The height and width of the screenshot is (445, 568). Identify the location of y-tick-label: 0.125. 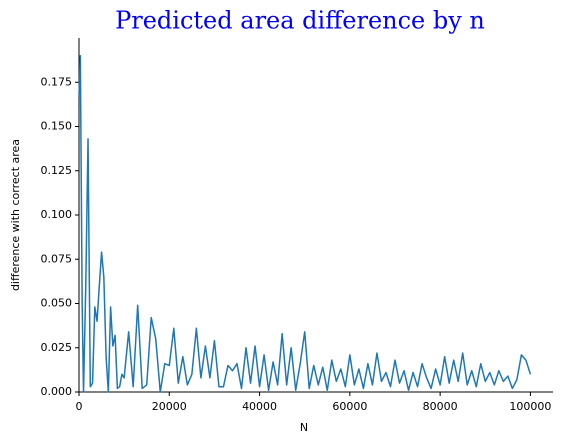
(57, 170).